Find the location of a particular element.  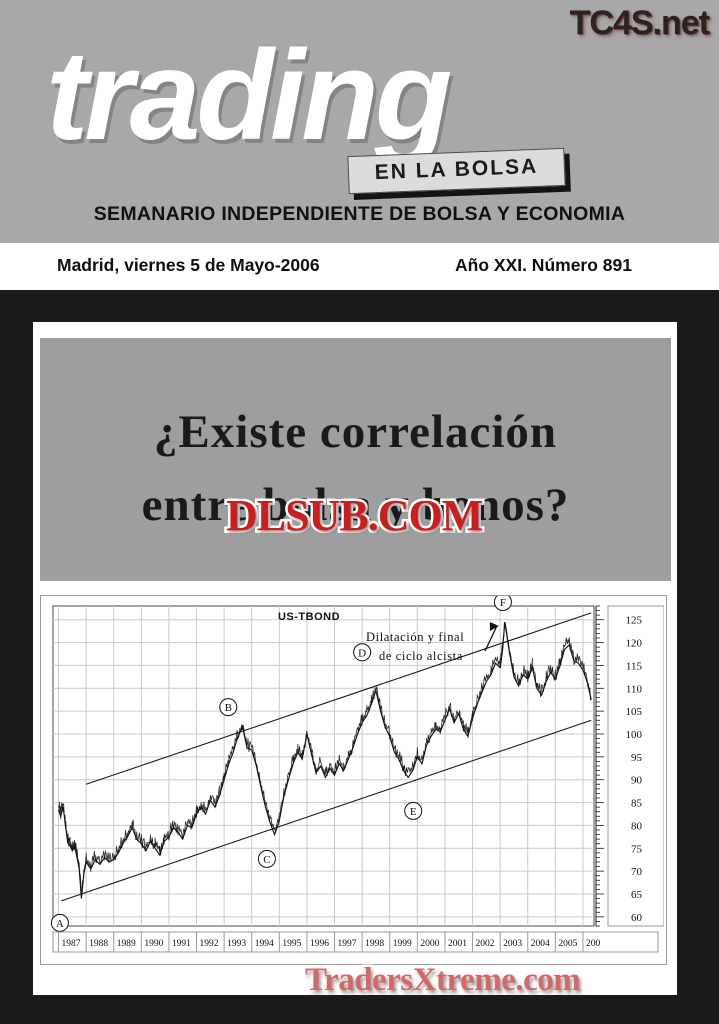

chart-marker-F: F is located at coordinates (502, 603).